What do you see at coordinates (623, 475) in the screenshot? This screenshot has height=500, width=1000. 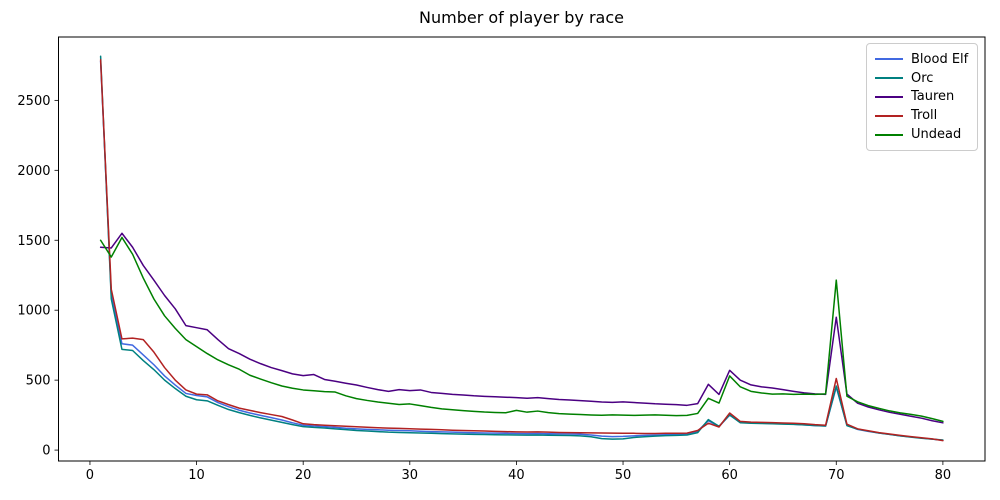 I see `x-tick-label: 50` at bounding box center [623, 475].